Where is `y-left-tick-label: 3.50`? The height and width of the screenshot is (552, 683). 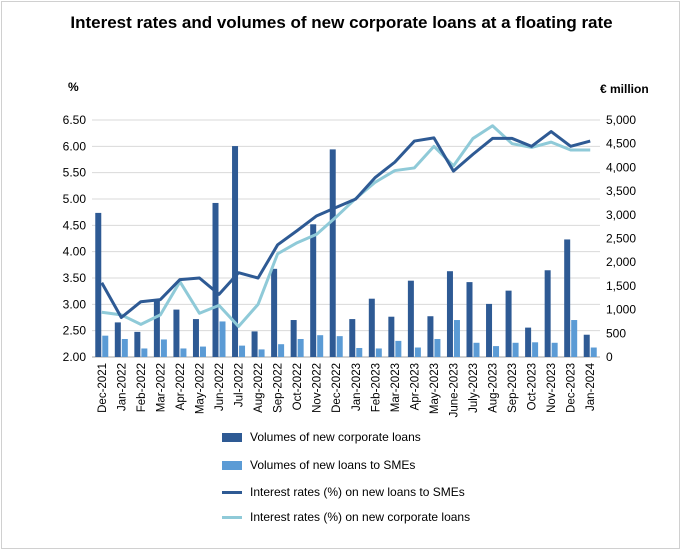
y-left-tick-label: 3.50 is located at coordinates (75, 278).